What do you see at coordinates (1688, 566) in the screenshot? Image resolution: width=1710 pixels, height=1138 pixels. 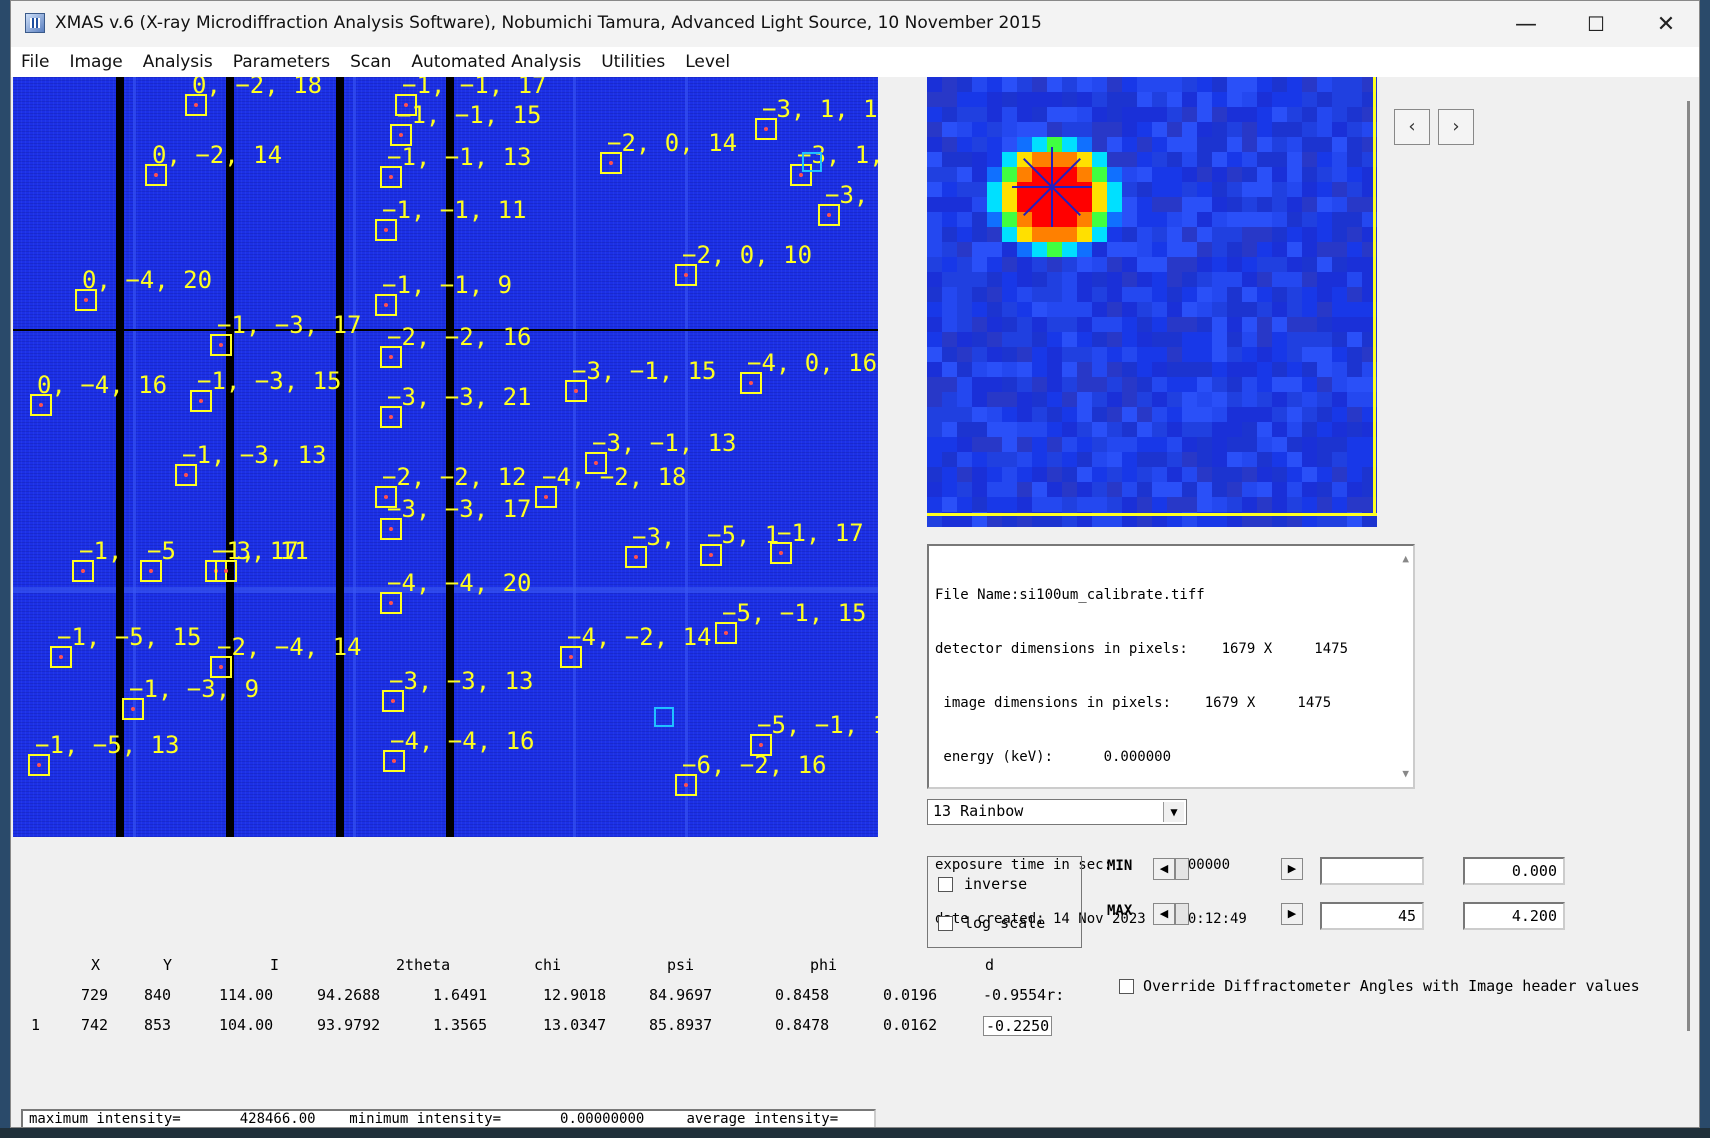 I see `window-scrollbar` at bounding box center [1688, 566].